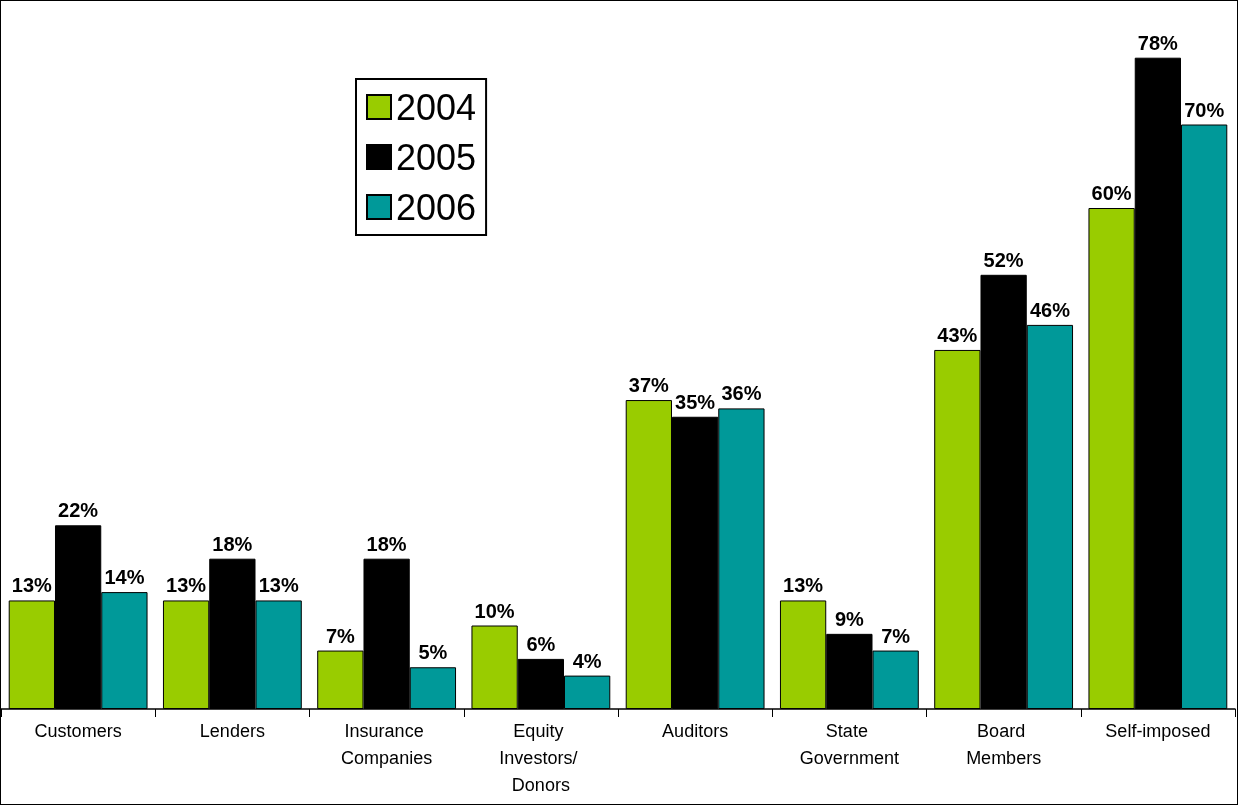 This screenshot has width=1238, height=805. What do you see at coordinates (849, 744) in the screenshot?
I see `x-tick-label: State Government` at bounding box center [849, 744].